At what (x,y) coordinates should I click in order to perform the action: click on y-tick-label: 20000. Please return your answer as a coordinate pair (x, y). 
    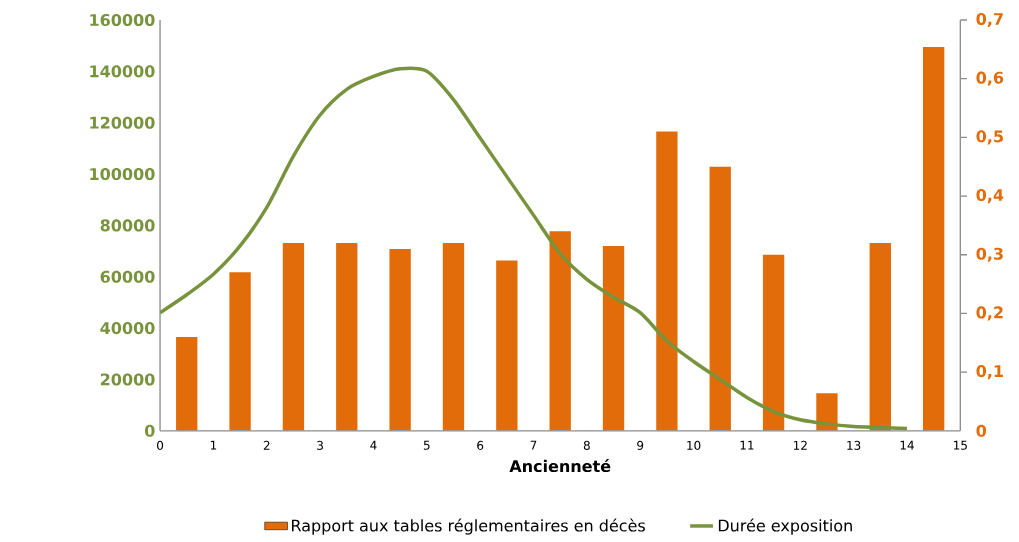
    Looking at the image, I should click on (127, 379).